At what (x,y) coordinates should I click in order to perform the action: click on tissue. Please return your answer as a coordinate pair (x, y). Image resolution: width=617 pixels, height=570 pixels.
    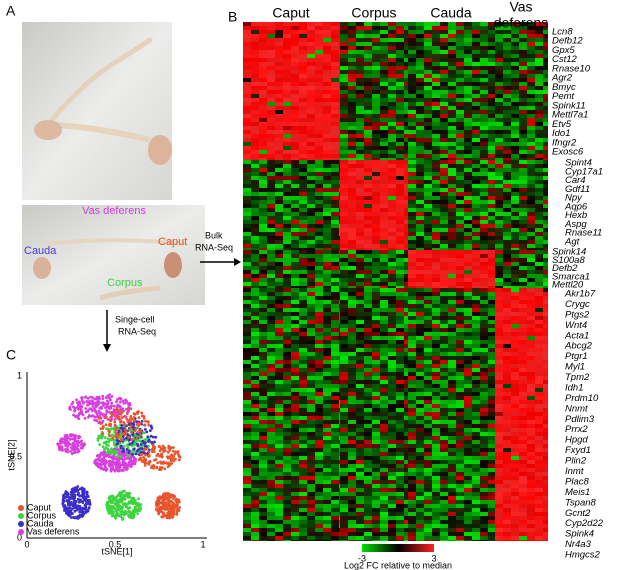
    Looking at the image, I should click on (115, 242).